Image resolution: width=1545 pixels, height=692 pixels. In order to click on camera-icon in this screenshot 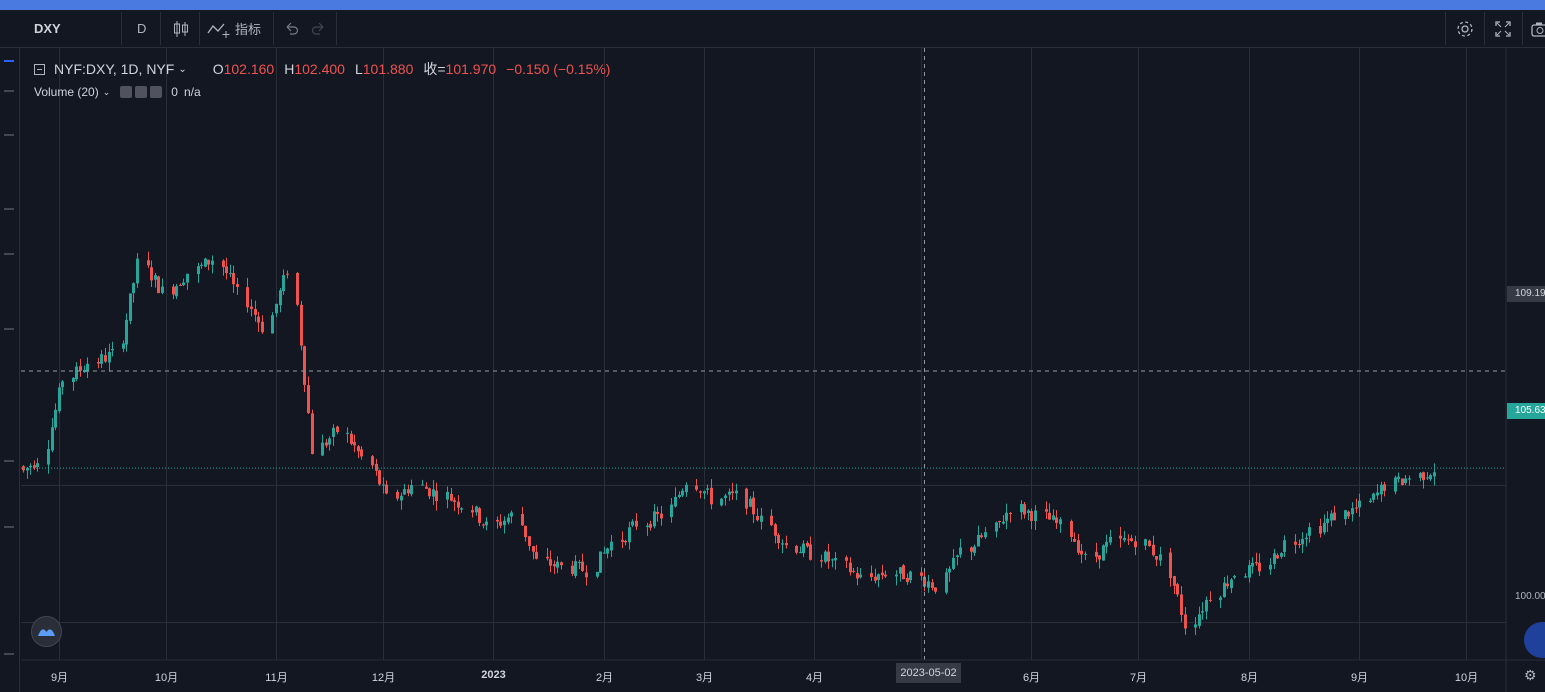, I will do `click(1538, 29)`.